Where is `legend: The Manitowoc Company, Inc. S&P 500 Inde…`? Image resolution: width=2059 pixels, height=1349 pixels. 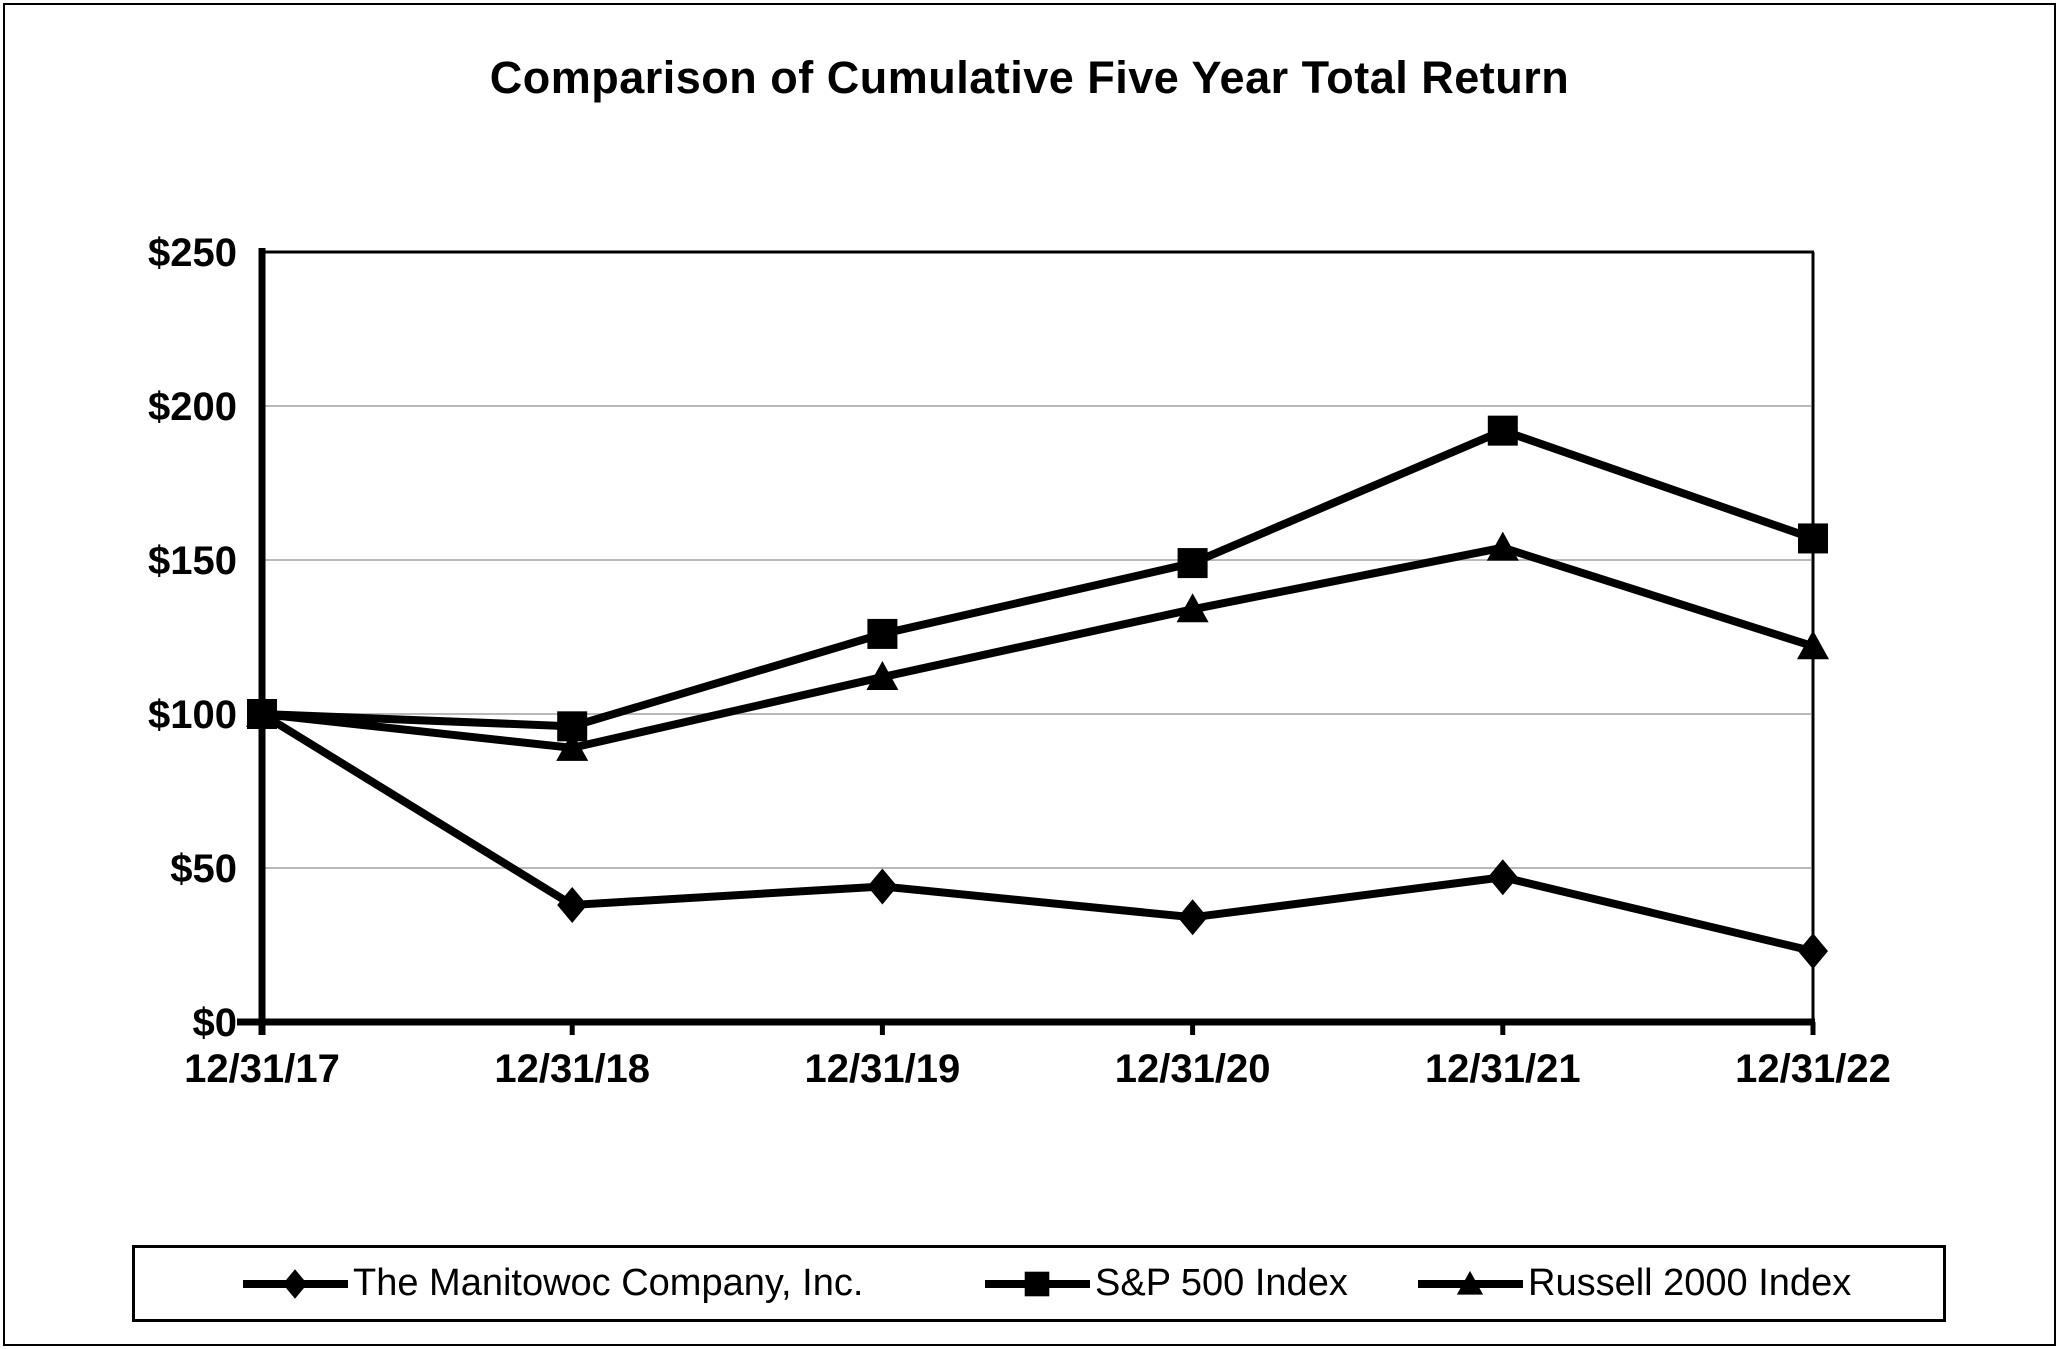
legend: The Manitowoc Company, Inc. S&P 500 Inde… is located at coordinates (1039, 1283).